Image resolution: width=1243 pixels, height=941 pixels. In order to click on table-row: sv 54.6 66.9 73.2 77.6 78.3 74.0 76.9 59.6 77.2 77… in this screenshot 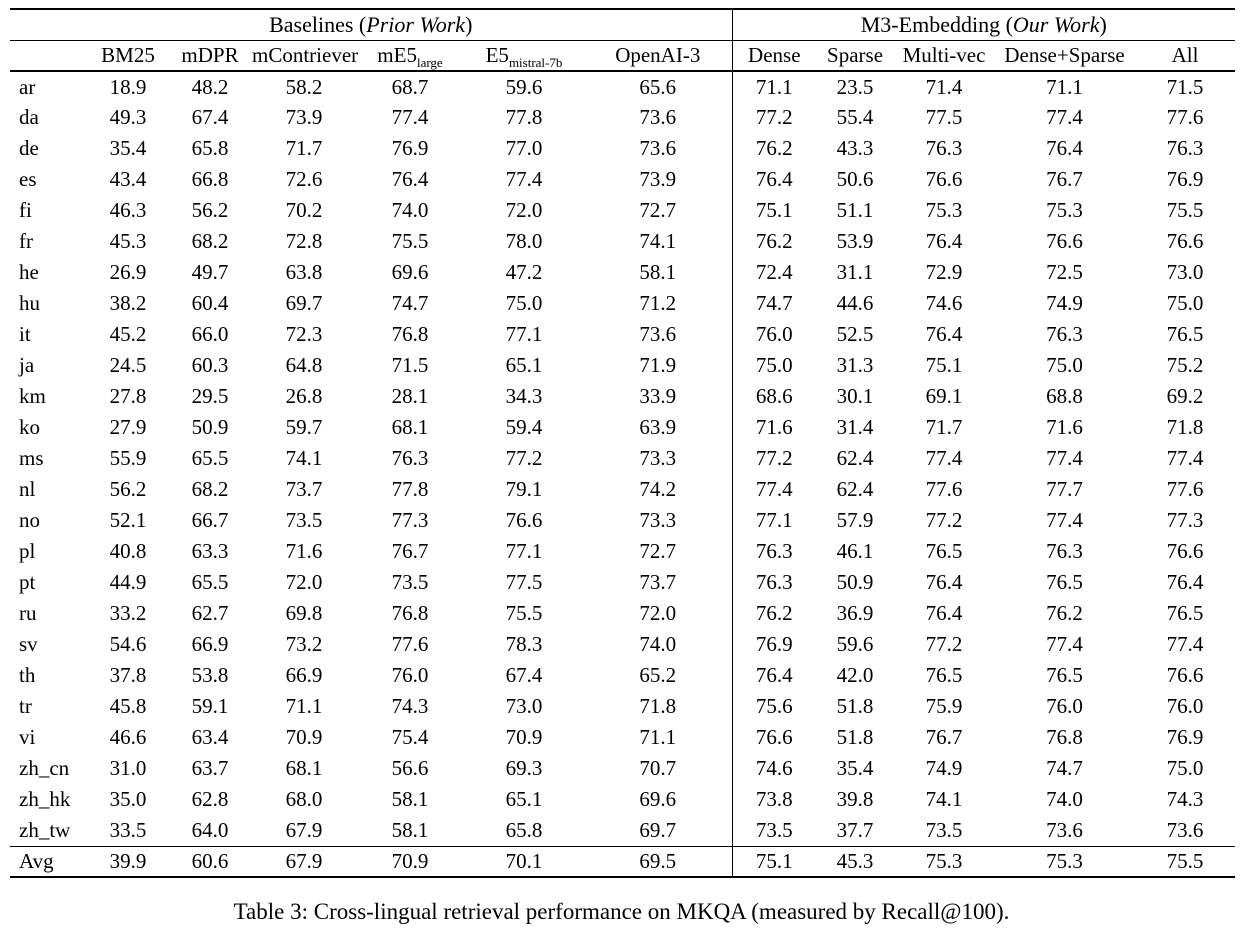, I will do `click(622, 644)`.